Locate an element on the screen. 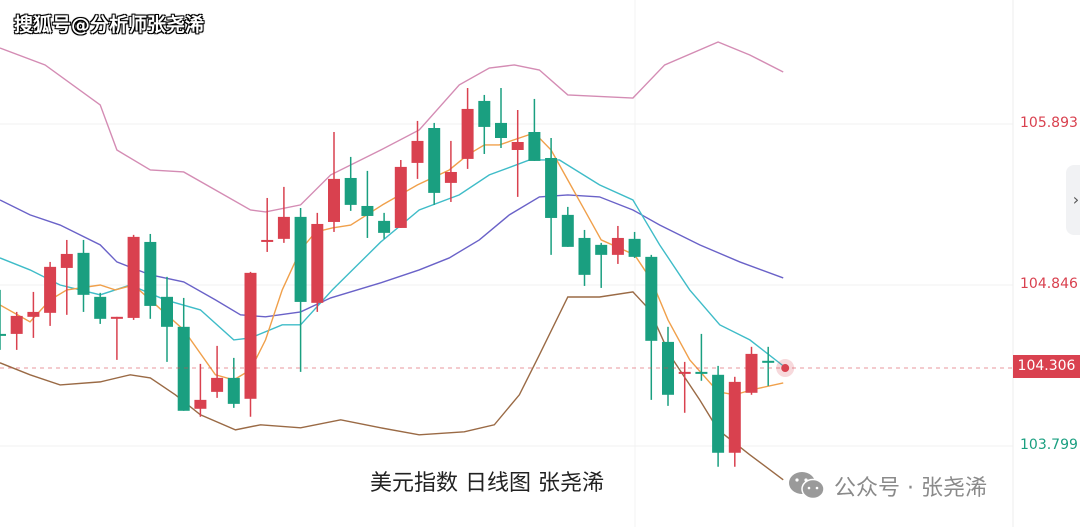  y-tick-label: 105.893 is located at coordinates (1049, 123).